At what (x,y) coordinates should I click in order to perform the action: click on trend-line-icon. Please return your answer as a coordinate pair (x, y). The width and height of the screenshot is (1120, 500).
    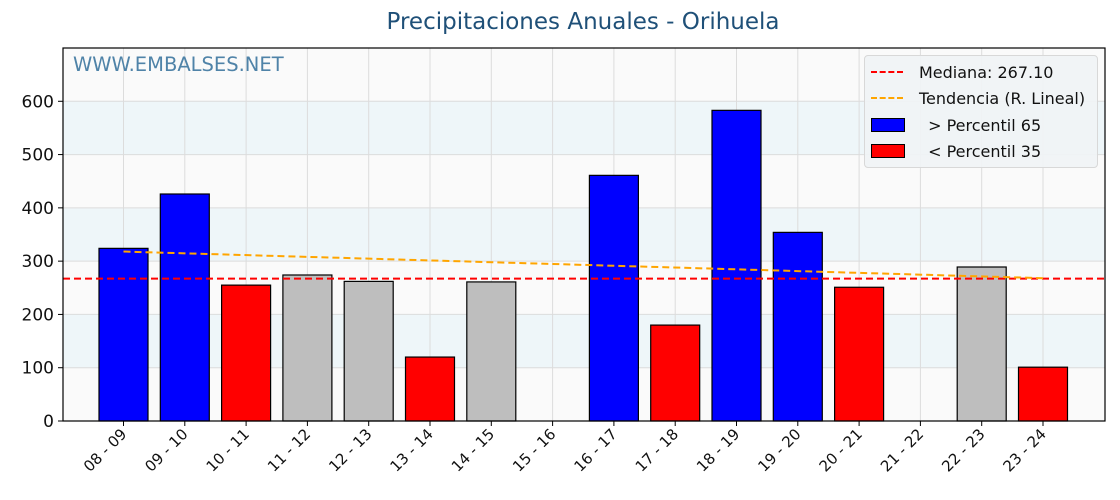
    Looking at the image, I should click on (887, 98).